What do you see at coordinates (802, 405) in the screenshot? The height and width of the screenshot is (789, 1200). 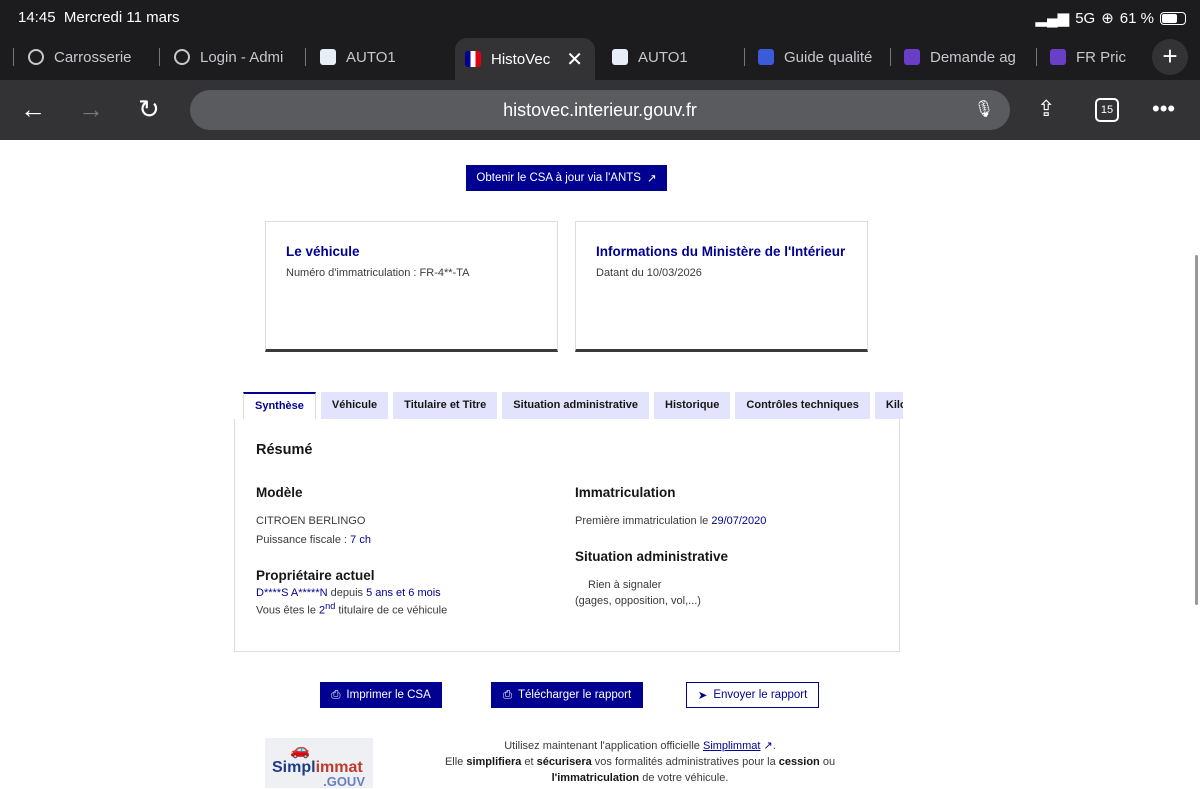 I see `tab-controles: Contrôles techniques` at bounding box center [802, 405].